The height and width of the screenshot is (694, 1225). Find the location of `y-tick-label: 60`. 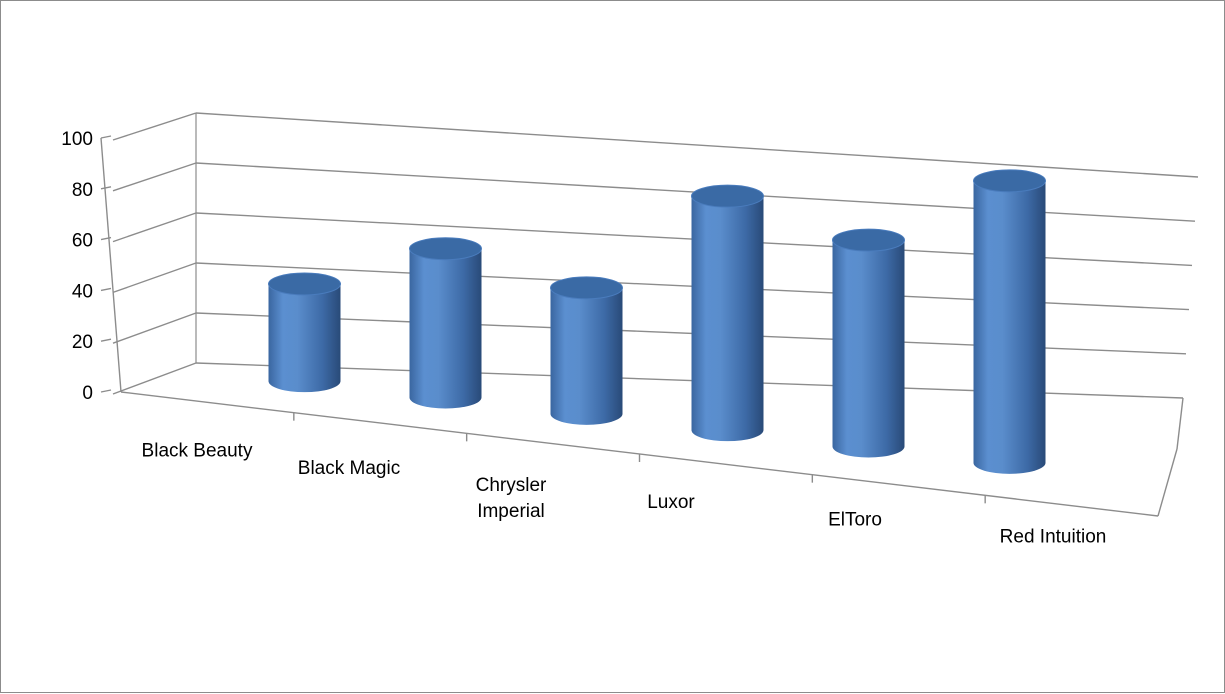

y-tick-label: 60 is located at coordinates (82, 241).